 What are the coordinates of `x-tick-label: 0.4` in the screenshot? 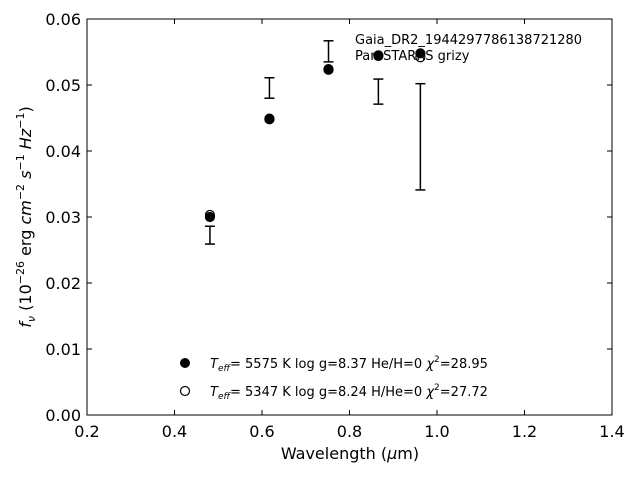 It's located at (174, 431).